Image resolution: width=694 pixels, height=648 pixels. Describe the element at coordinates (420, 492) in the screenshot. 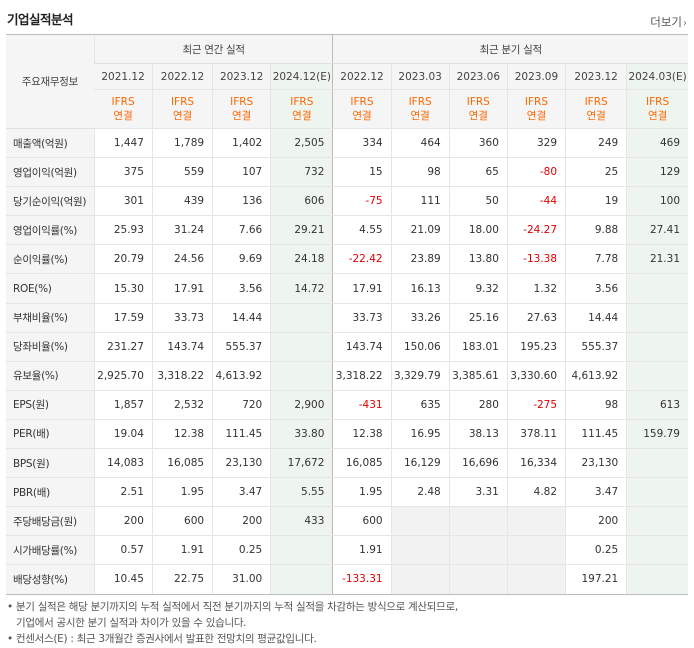

I see `table-cell: 2.48` at that location.